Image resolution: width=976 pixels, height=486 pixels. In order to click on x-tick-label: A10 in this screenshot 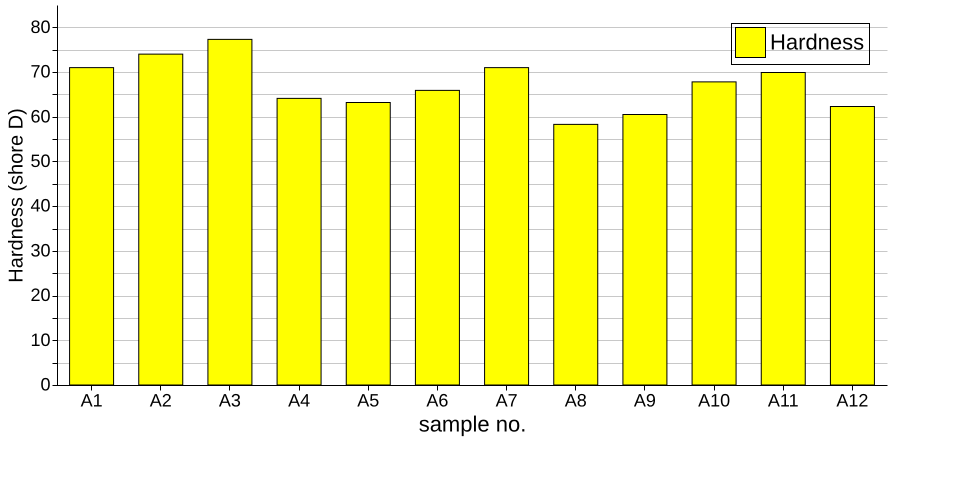, I will do `click(714, 400)`.